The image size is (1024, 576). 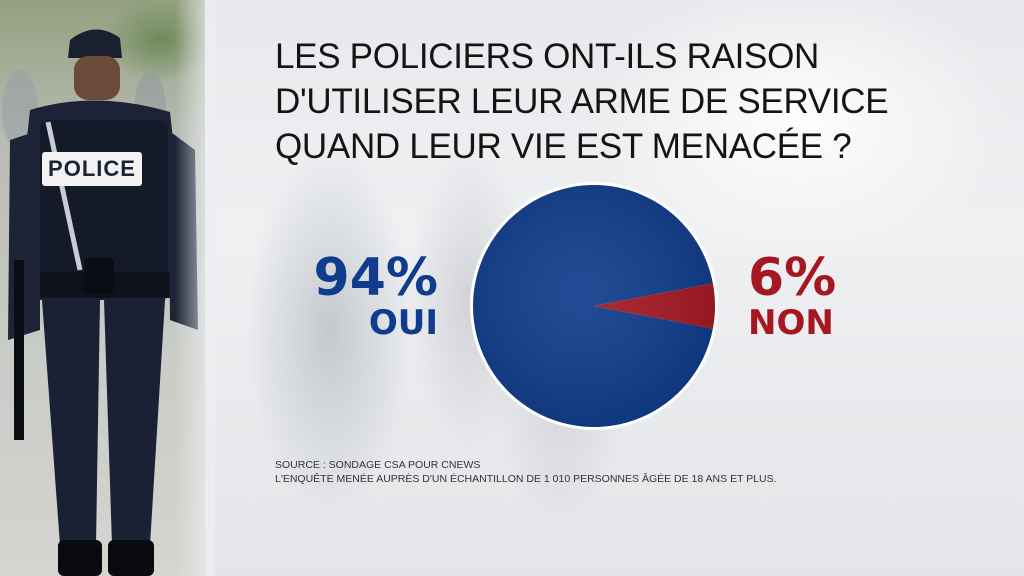 I want to click on pie-shading, so click(x=594, y=306).